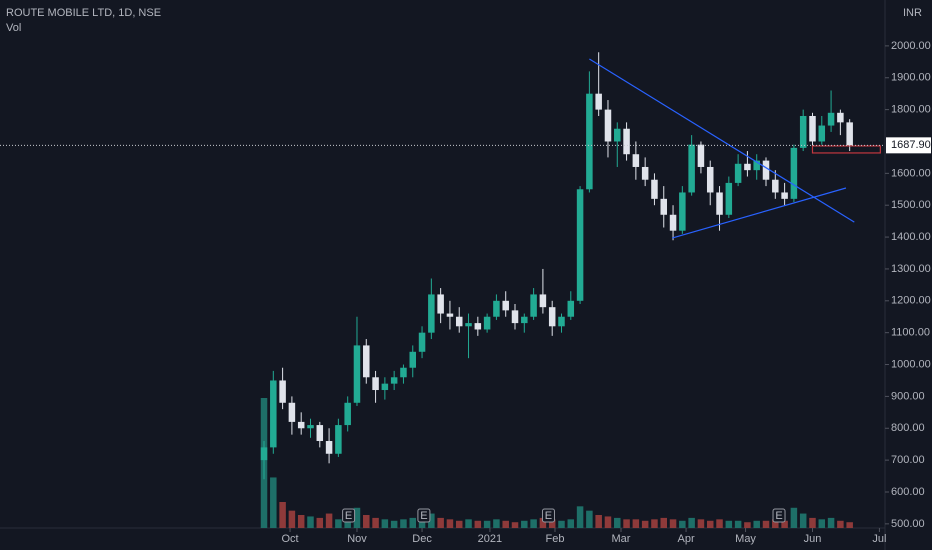 The width and height of the screenshot is (932, 550). I want to click on last-price-box, so click(908, 145).